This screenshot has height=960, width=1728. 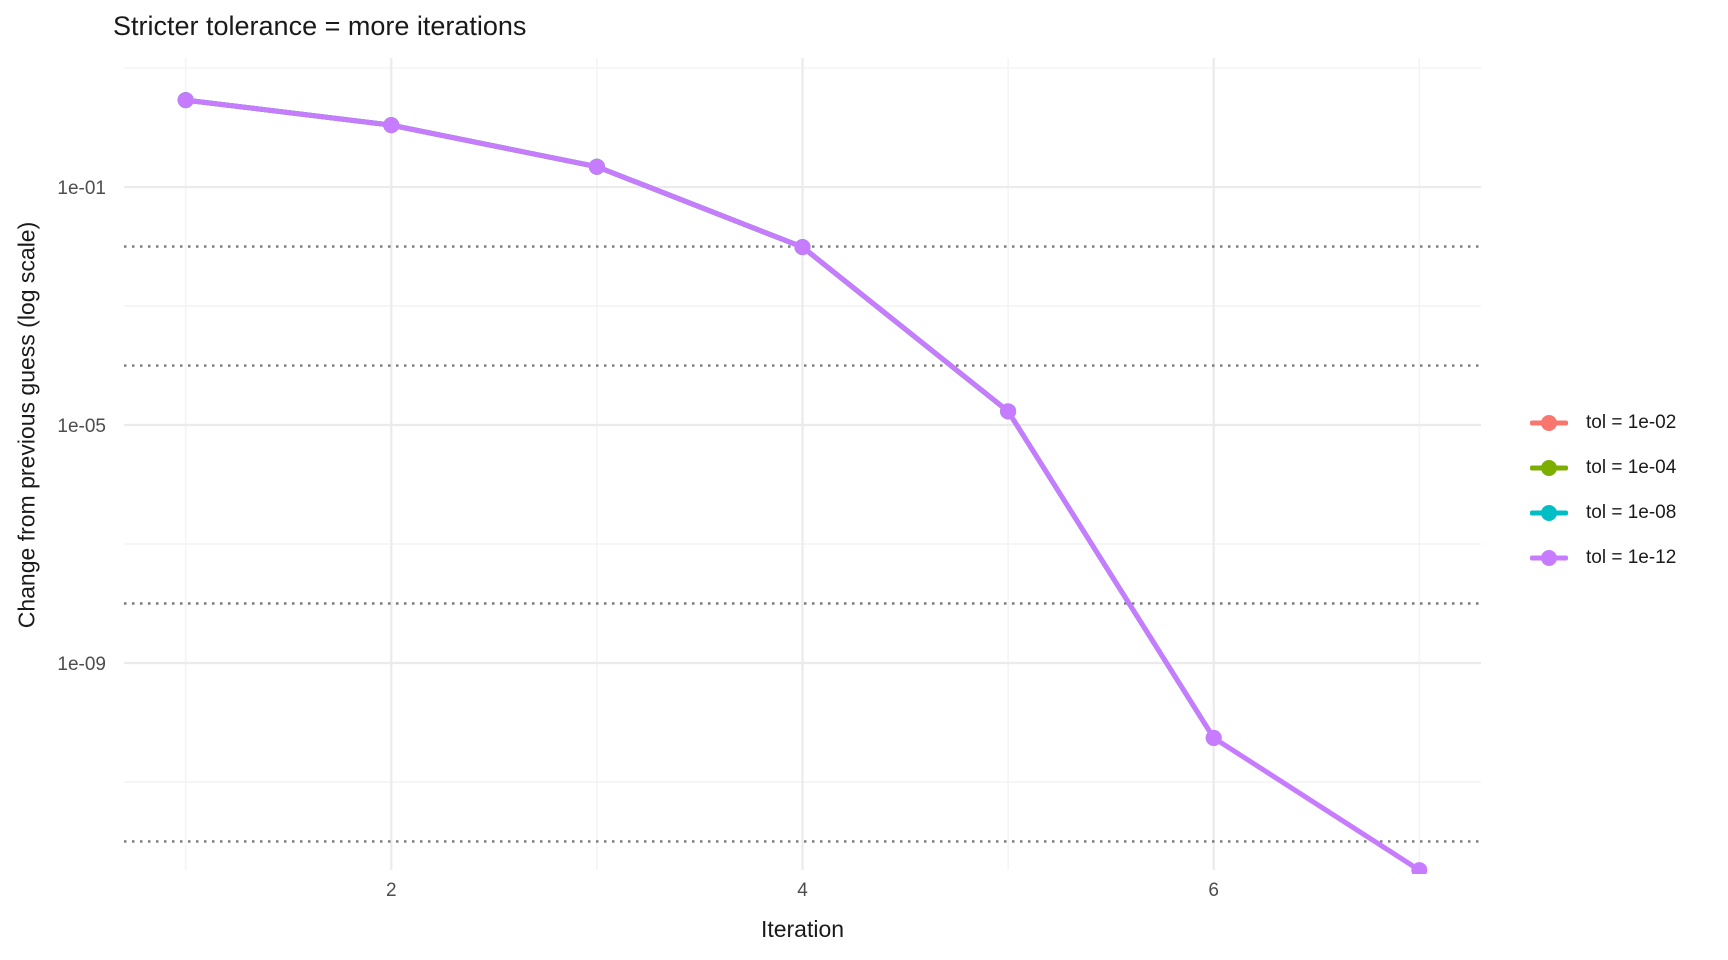 I want to click on y-tick-label: 1e-05, so click(x=81, y=426).